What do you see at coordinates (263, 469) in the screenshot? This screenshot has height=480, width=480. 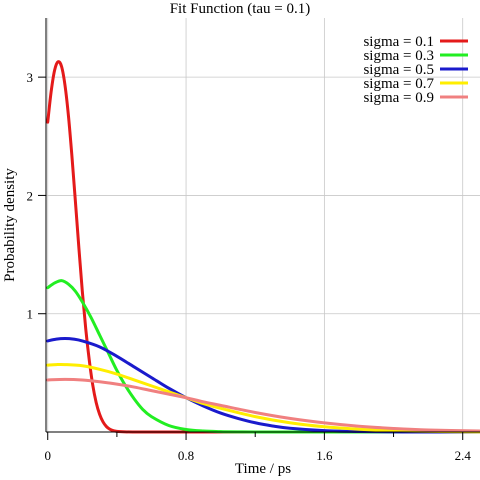 I see `x-axis-label: Time / ps` at bounding box center [263, 469].